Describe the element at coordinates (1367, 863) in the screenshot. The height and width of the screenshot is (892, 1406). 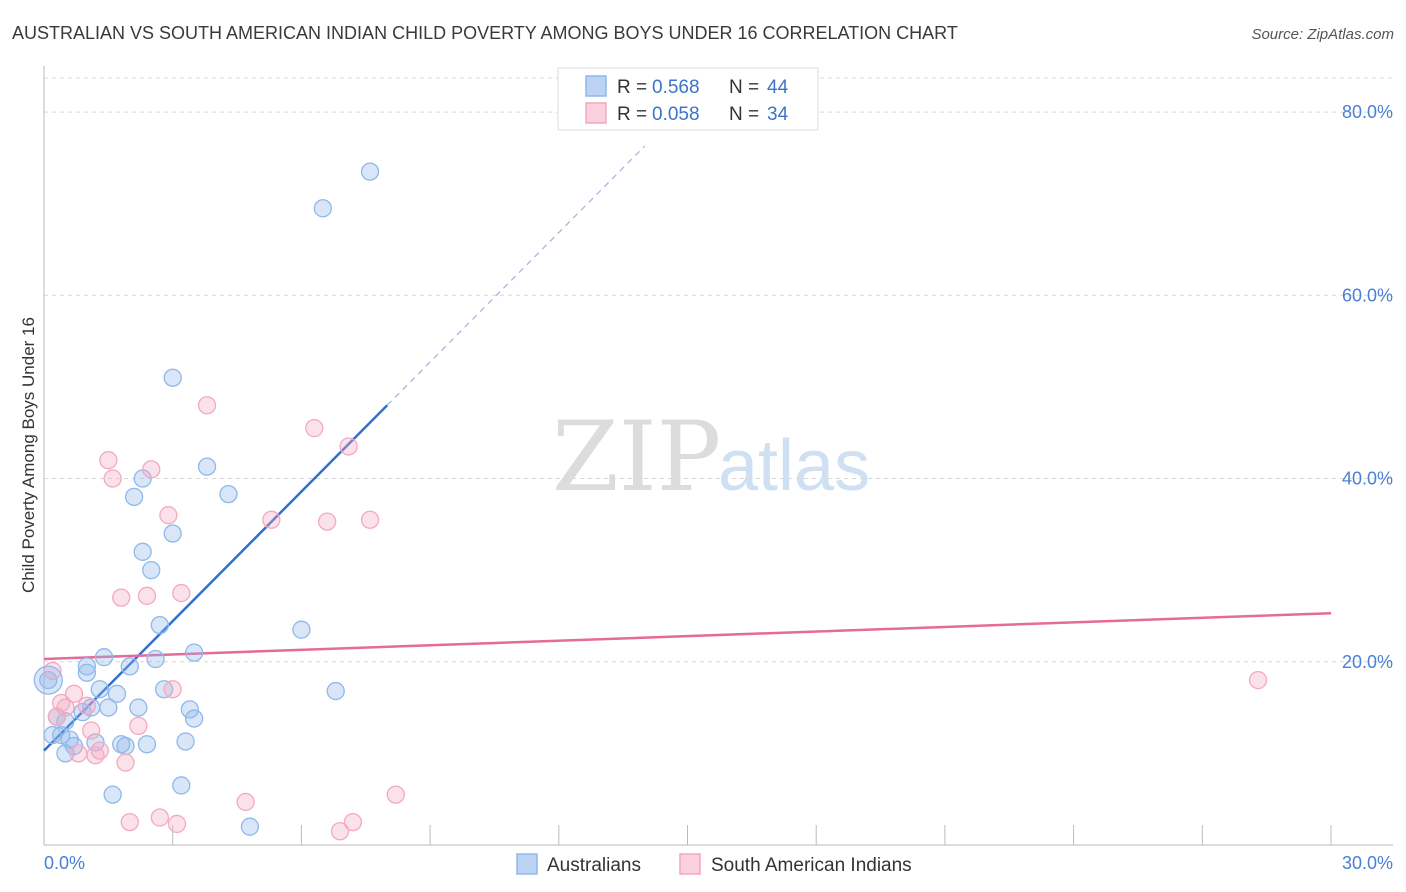
I see `x-tick-label-max: 30.0%` at that location.